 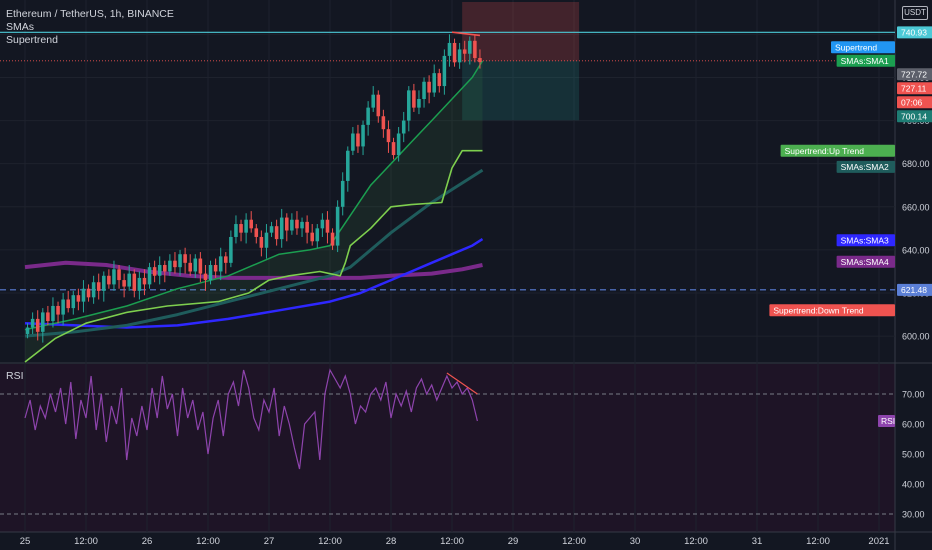 I want to click on position-tool, so click(x=521, y=61).